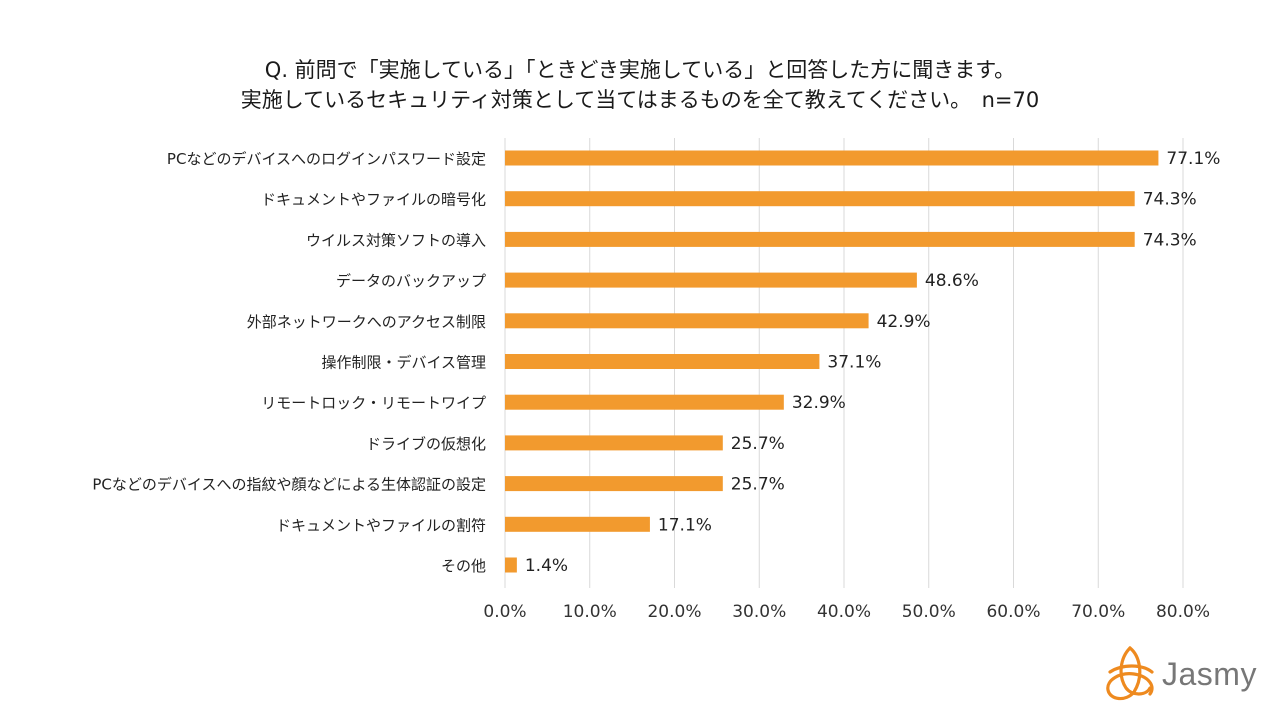 Image resolution: width=1280 pixels, height=720 pixels. What do you see at coordinates (844, 612) in the screenshot?
I see `x-tick-label: 40.0%` at bounding box center [844, 612].